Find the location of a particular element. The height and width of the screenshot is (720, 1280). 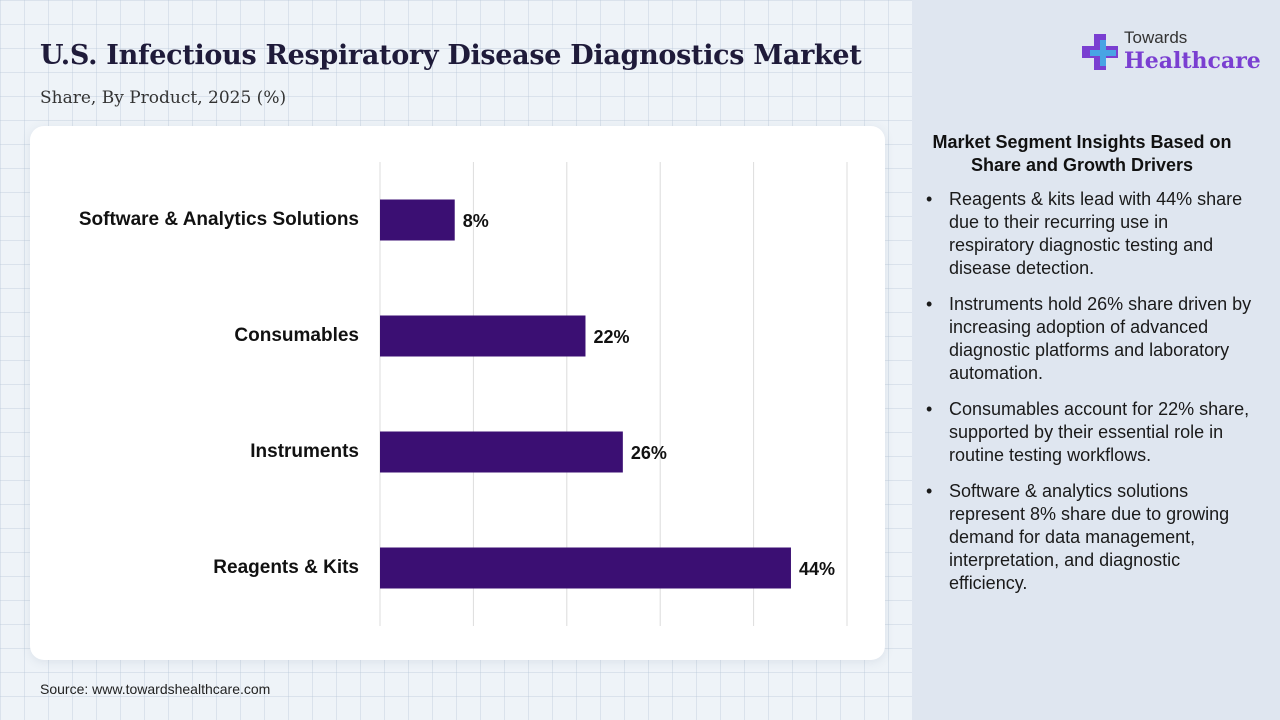

logo-text-top: Towards is located at coordinates (1156, 37).